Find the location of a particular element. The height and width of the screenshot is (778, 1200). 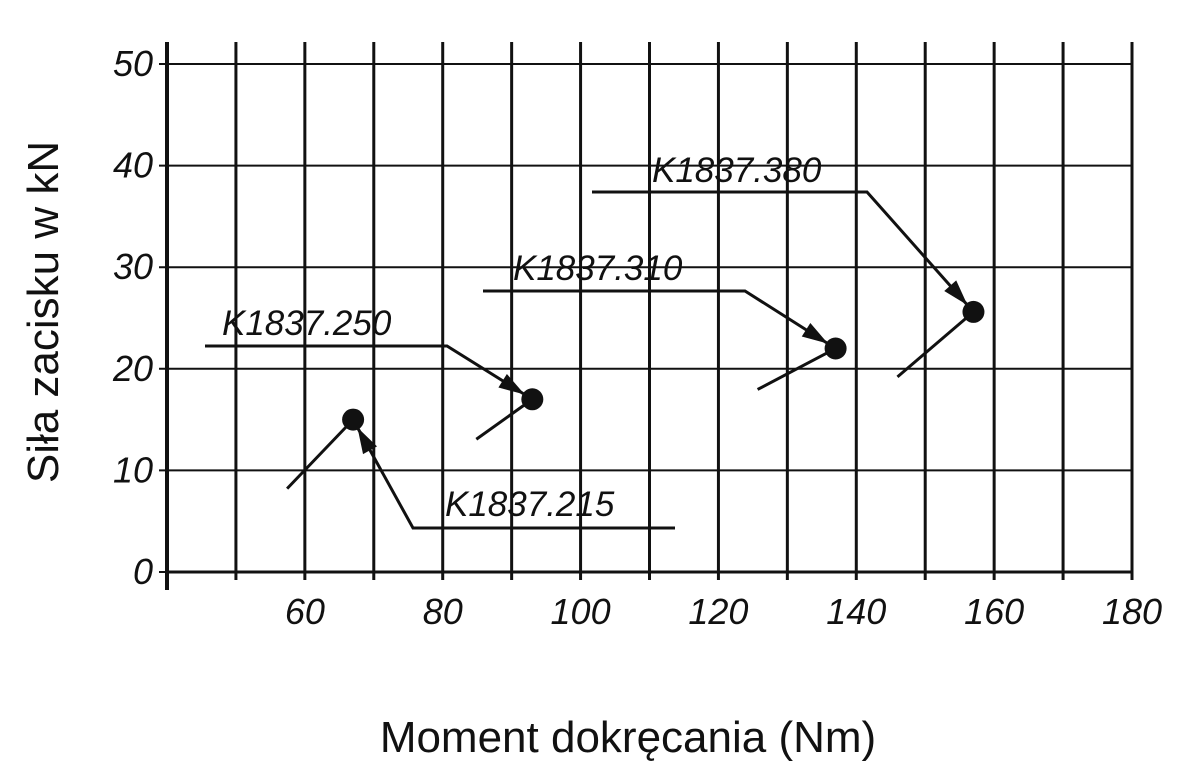

point-label: K1837.310 is located at coordinates (598, 268).